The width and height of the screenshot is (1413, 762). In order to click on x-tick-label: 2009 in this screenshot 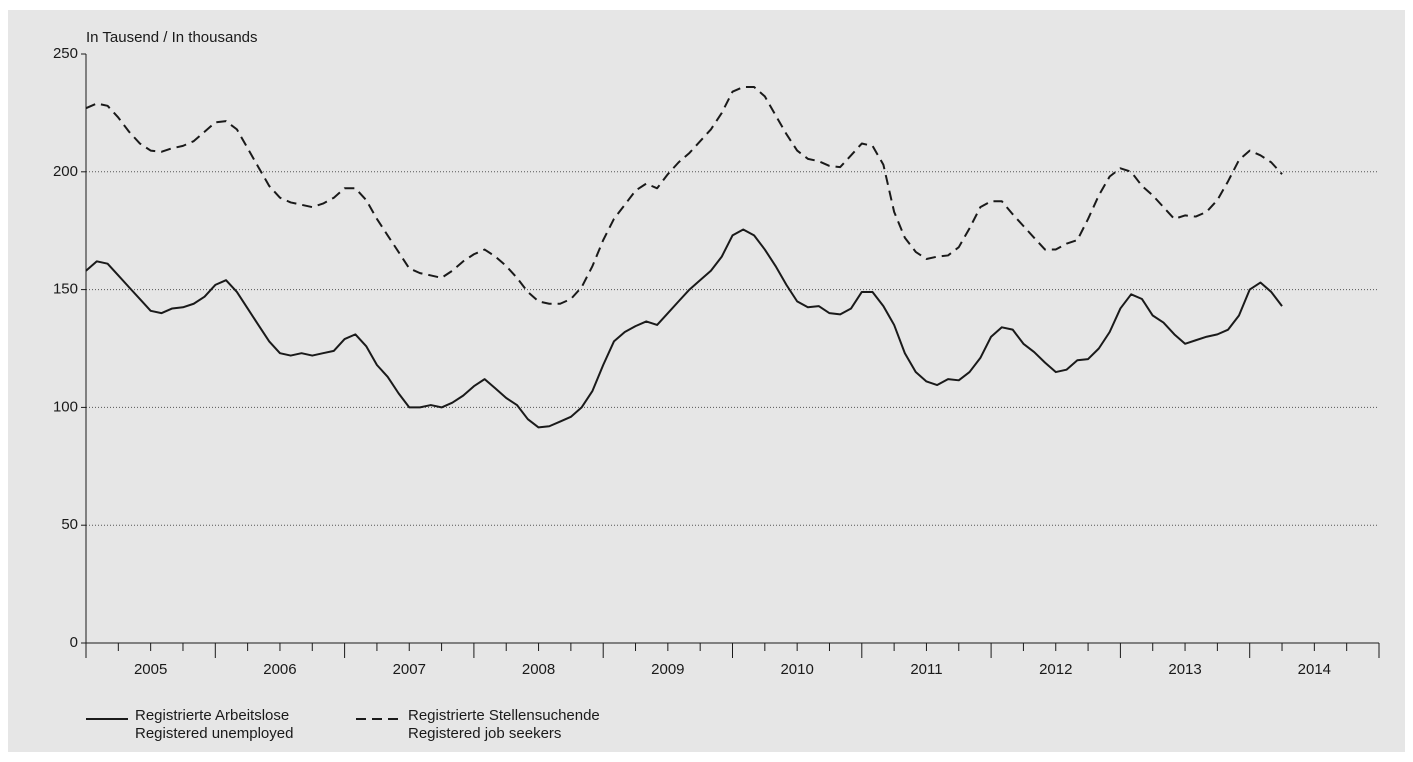, I will do `click(667, 669)`.